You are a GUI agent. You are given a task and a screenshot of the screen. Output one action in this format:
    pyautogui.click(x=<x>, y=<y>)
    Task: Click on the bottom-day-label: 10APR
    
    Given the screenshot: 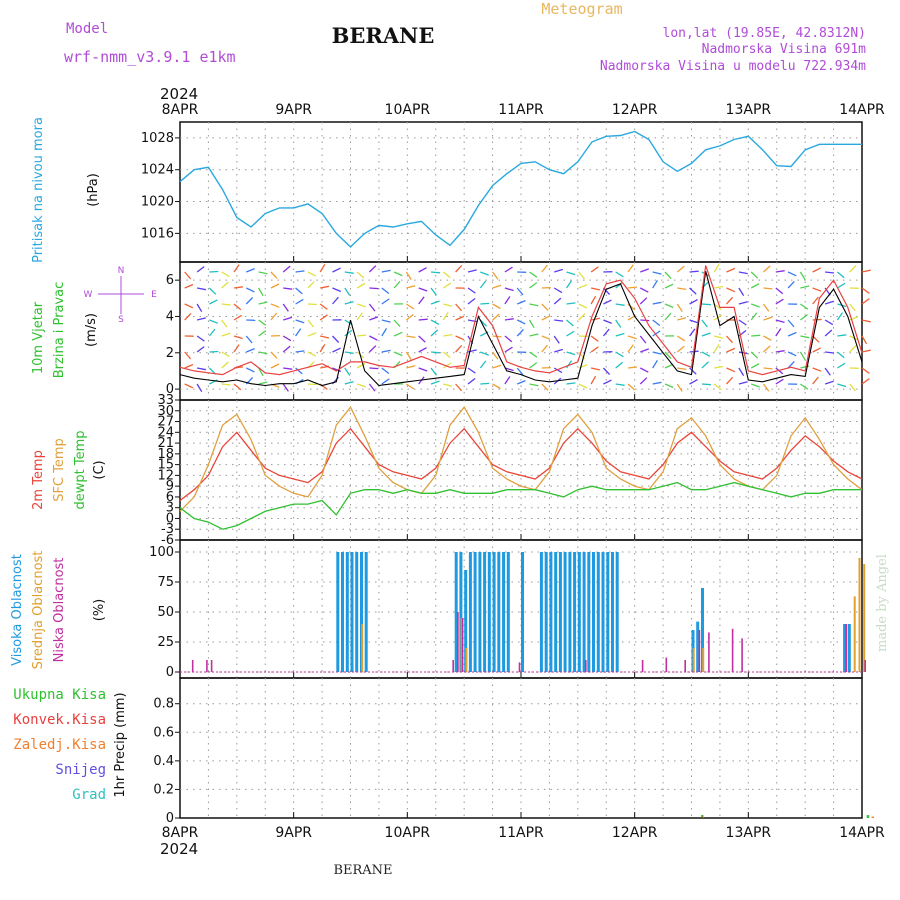 What is the action you would take?
    pyautogui.click(x=408, y=833)
    